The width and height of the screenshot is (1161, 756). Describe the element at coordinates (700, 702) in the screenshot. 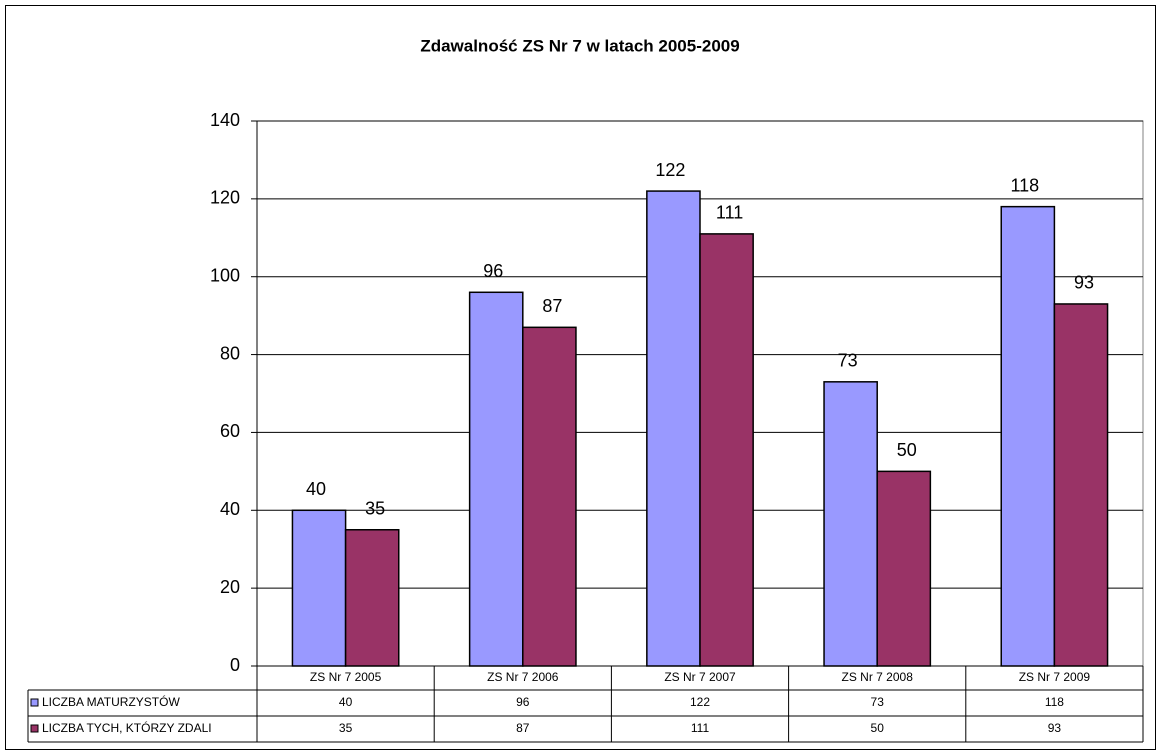

I see `table-cell: 122` at that location.